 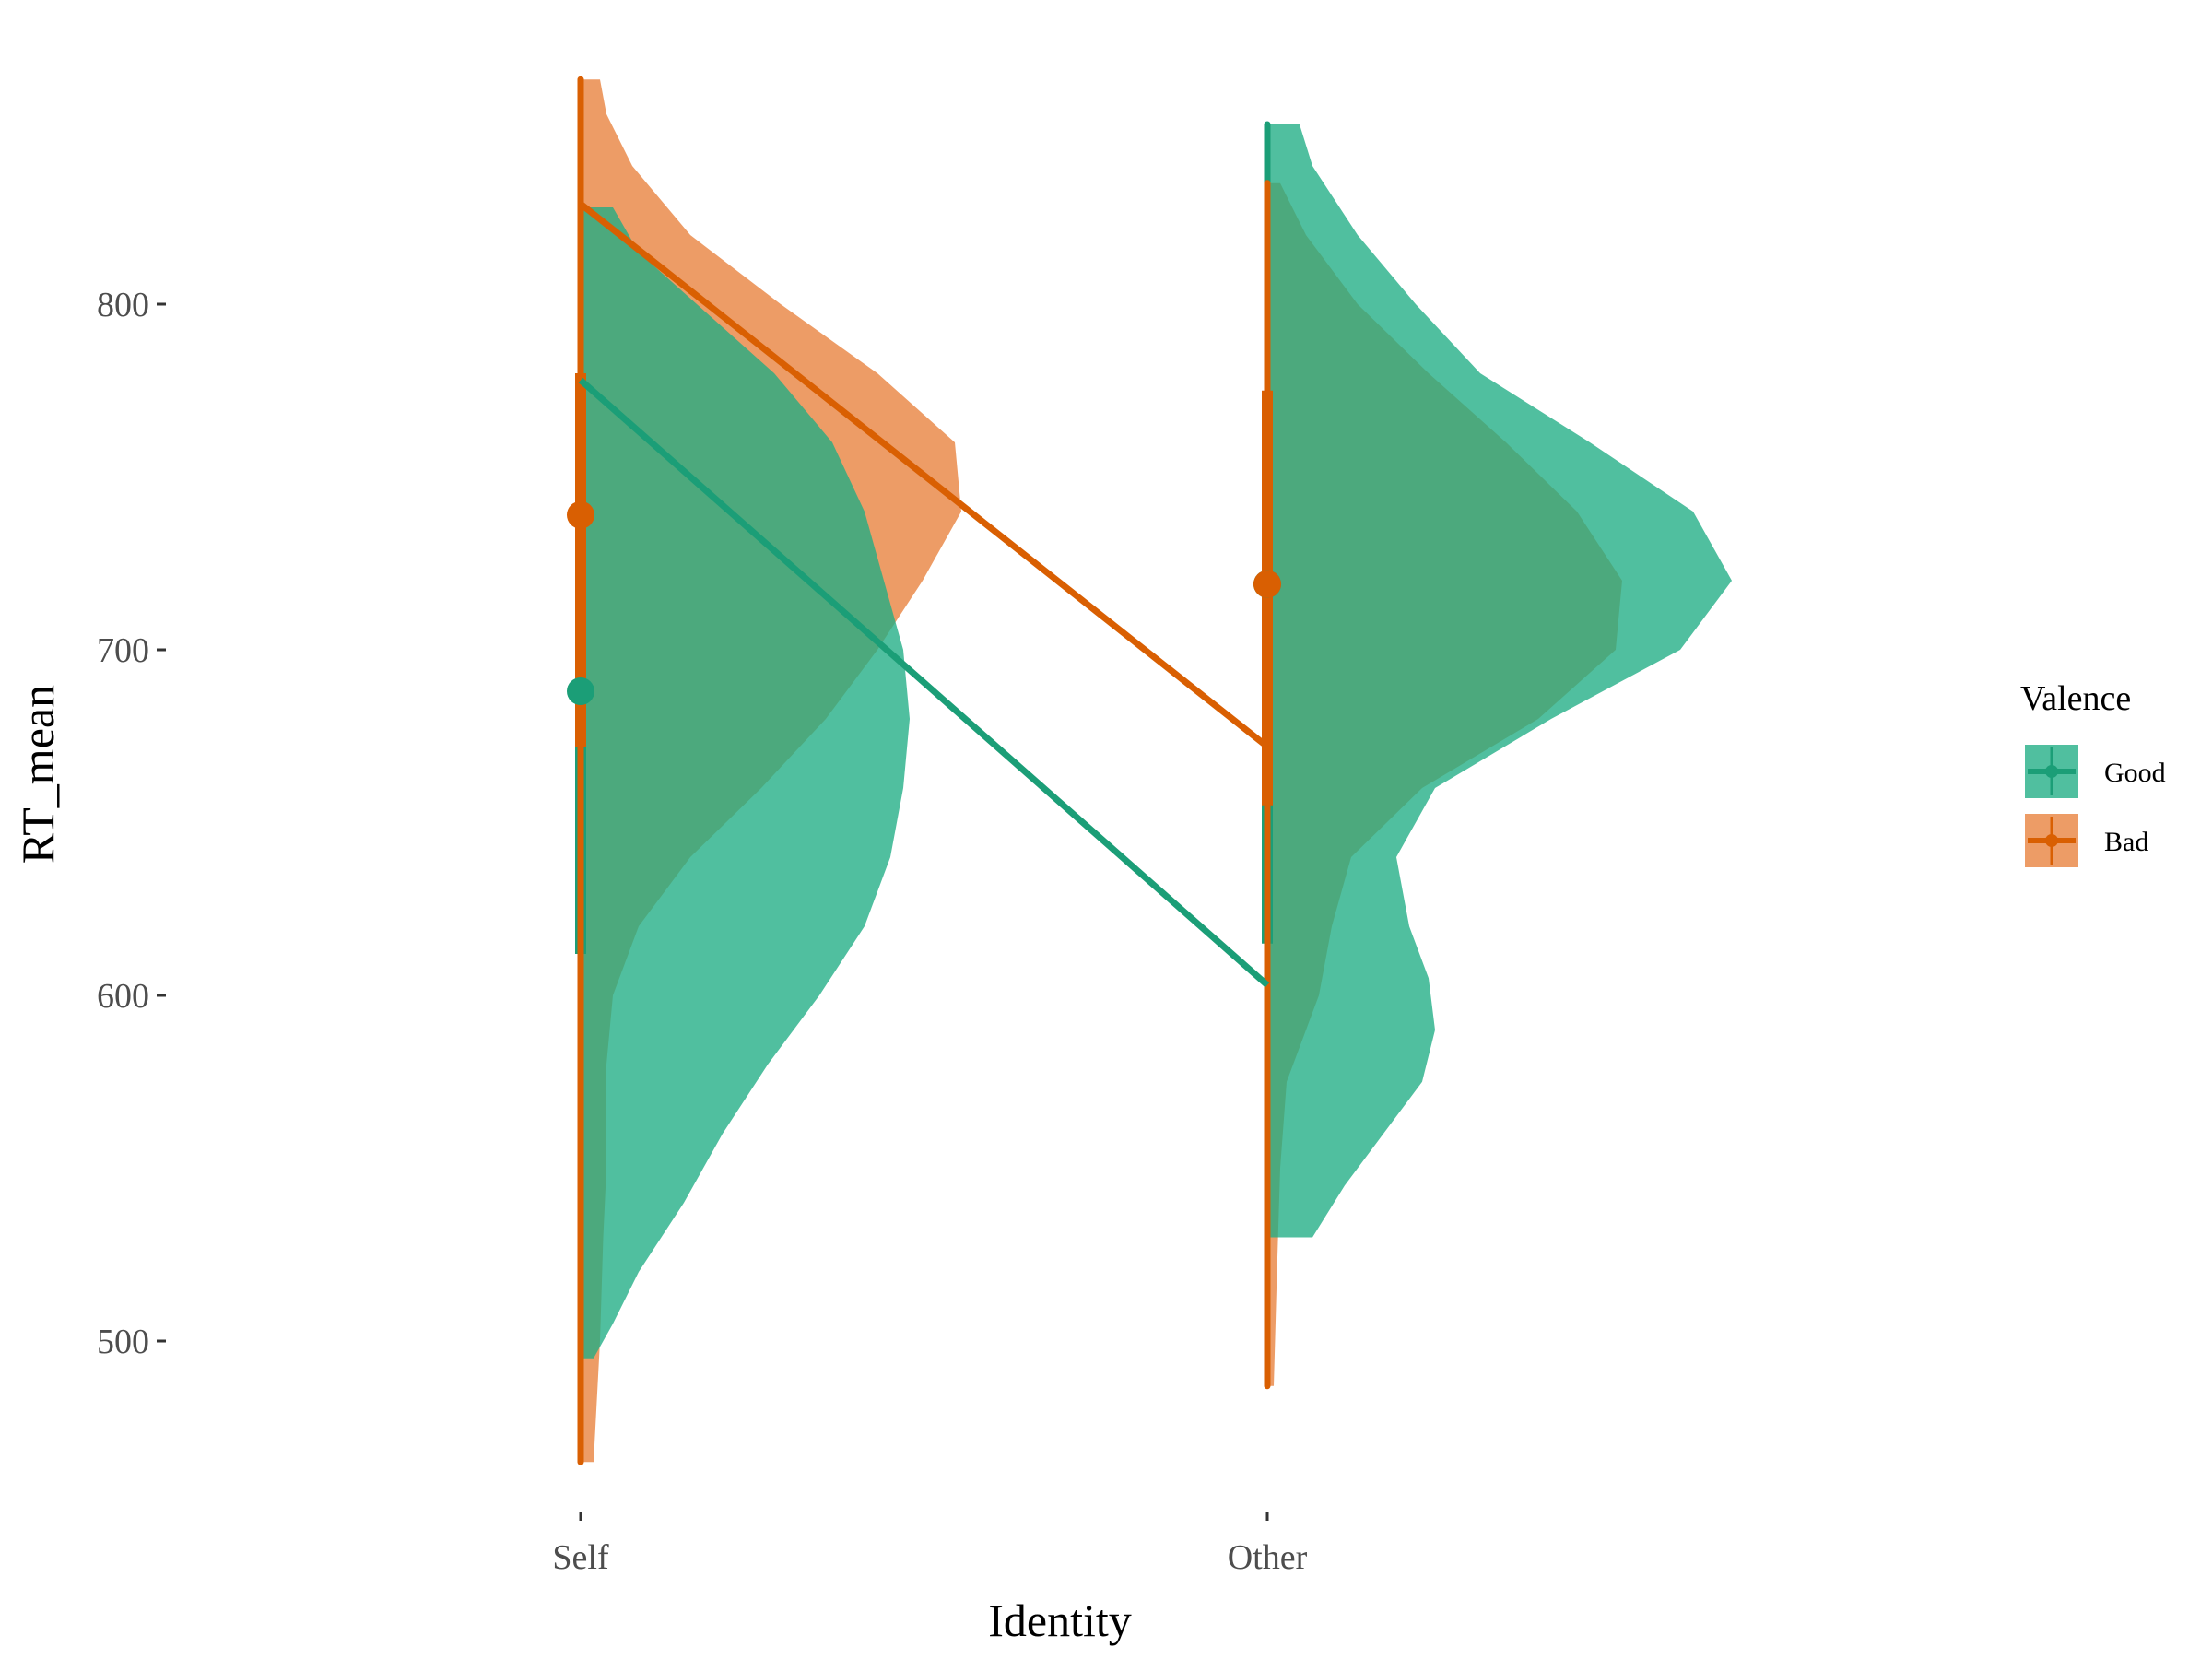 I want to click on mean-point-good-self, so click(x=580, y=691).